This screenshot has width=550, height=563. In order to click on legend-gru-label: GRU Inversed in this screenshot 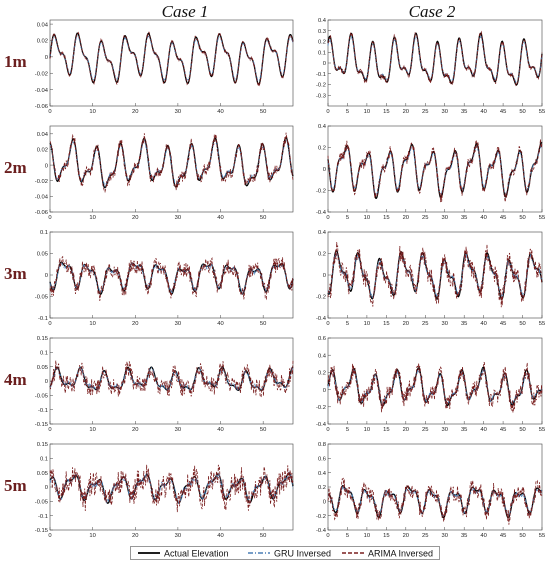, I will do `click(302, 554)`.